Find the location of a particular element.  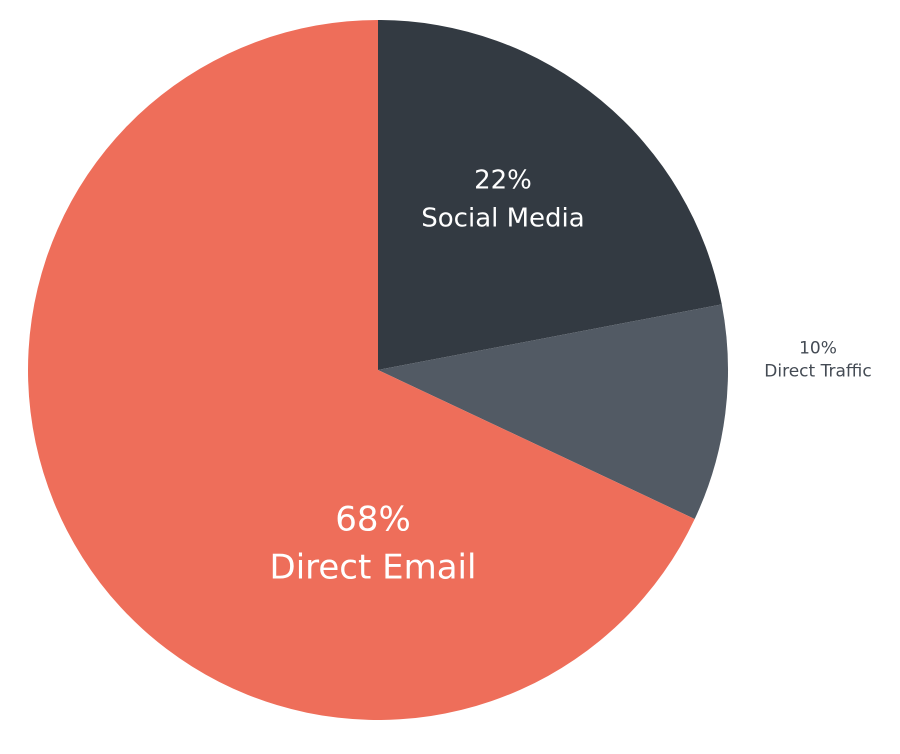

value-label: 68% is located at coordinates (373, 520).